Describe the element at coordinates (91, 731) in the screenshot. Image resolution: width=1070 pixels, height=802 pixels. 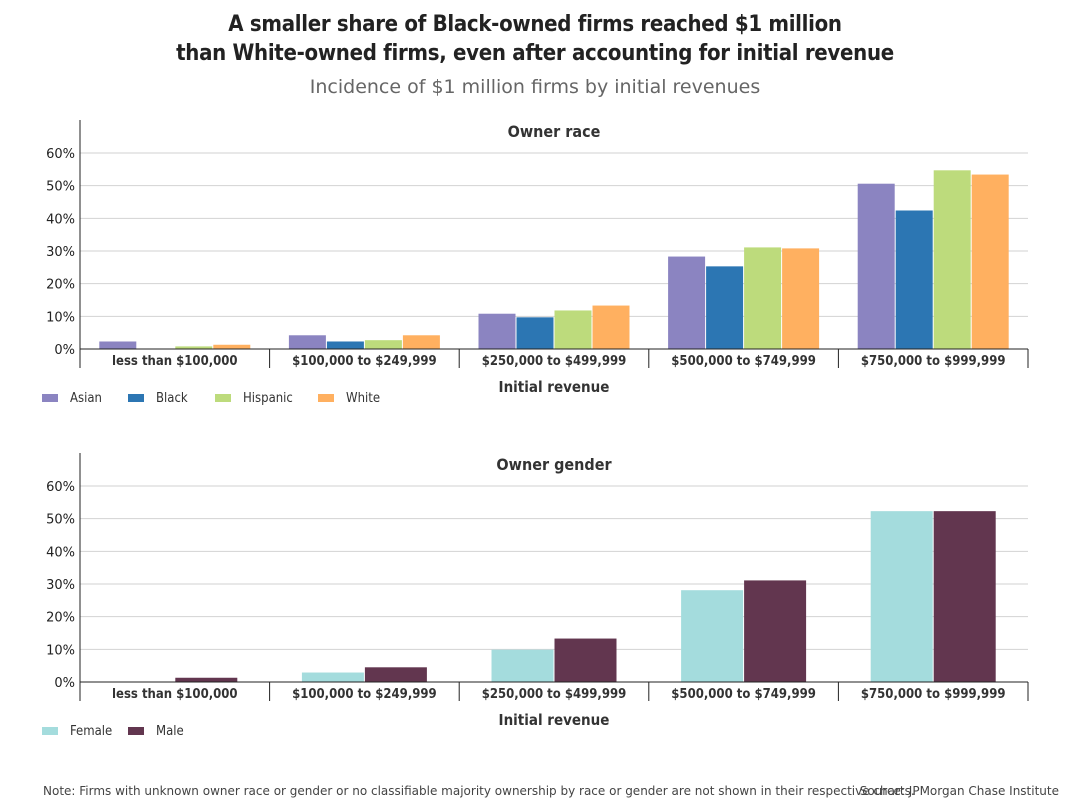
I see `legend-label: Female` at that location.